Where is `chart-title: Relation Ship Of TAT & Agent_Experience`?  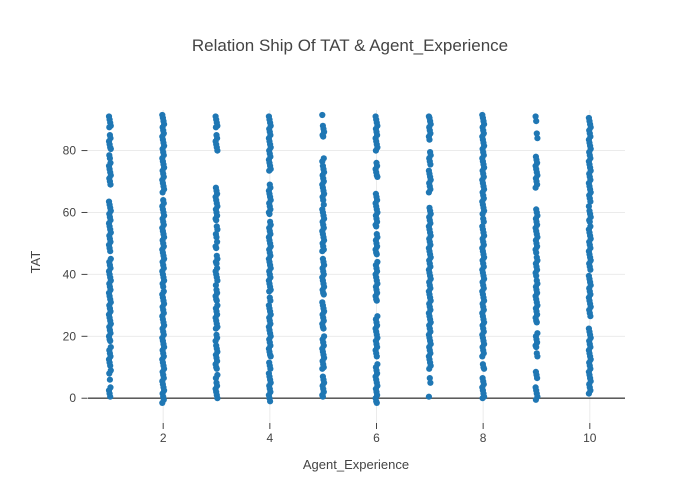 chart-title: Relation Ship Of TAT & Agent_Experience is located at coordinates (350, 45).